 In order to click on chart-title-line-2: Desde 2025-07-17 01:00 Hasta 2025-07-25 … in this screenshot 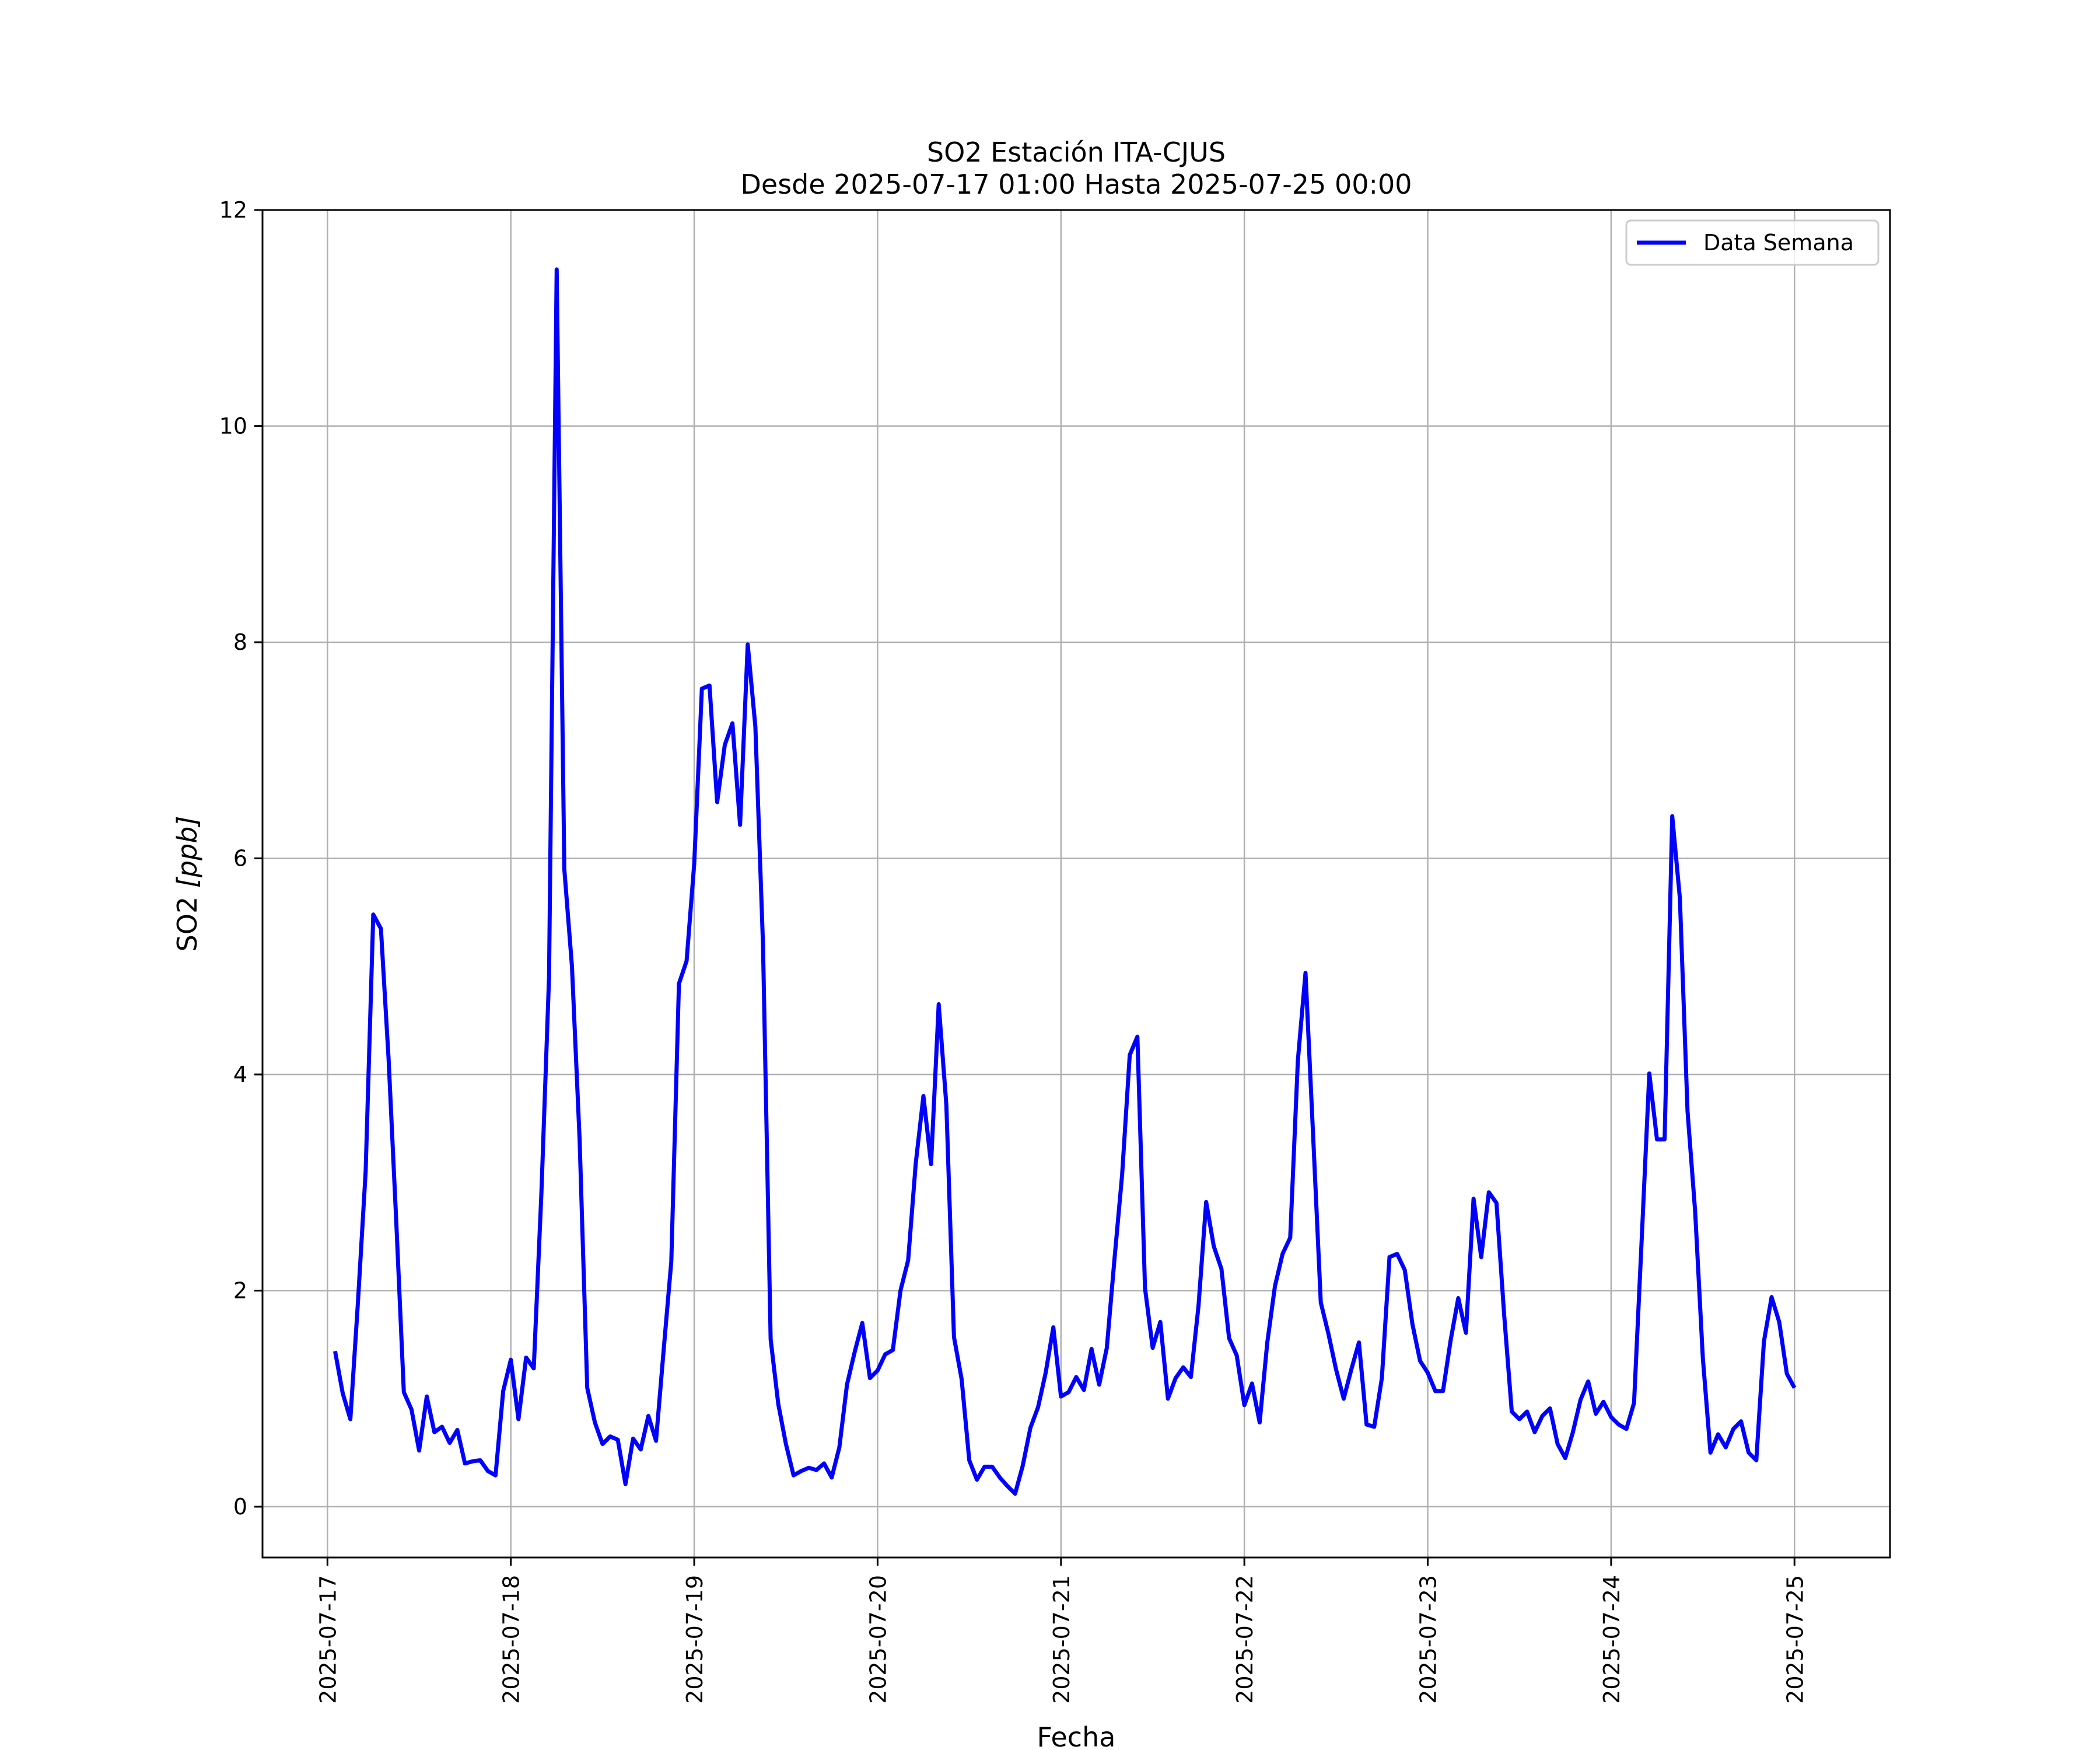, I will do `click(1076, 184)`.